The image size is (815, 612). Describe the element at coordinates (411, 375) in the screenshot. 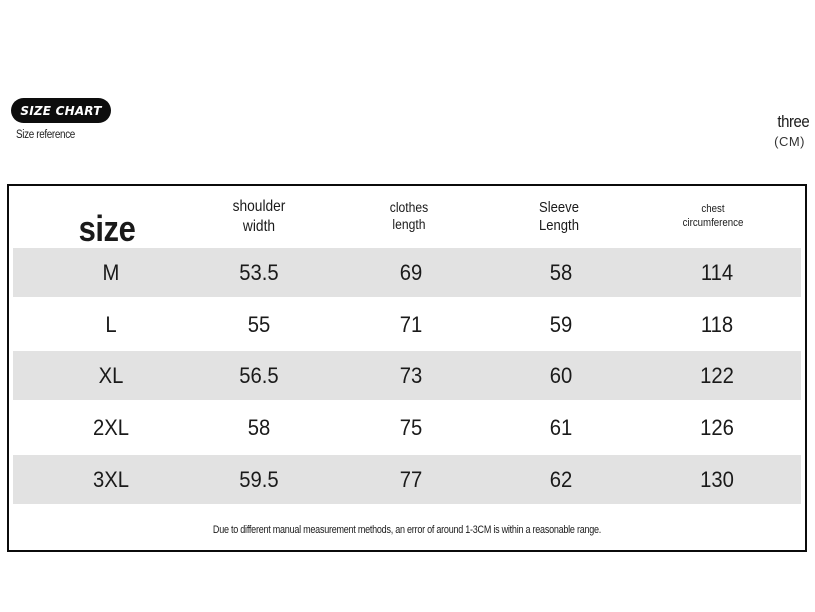

I see `clothes-length-cell: 73` at that location.